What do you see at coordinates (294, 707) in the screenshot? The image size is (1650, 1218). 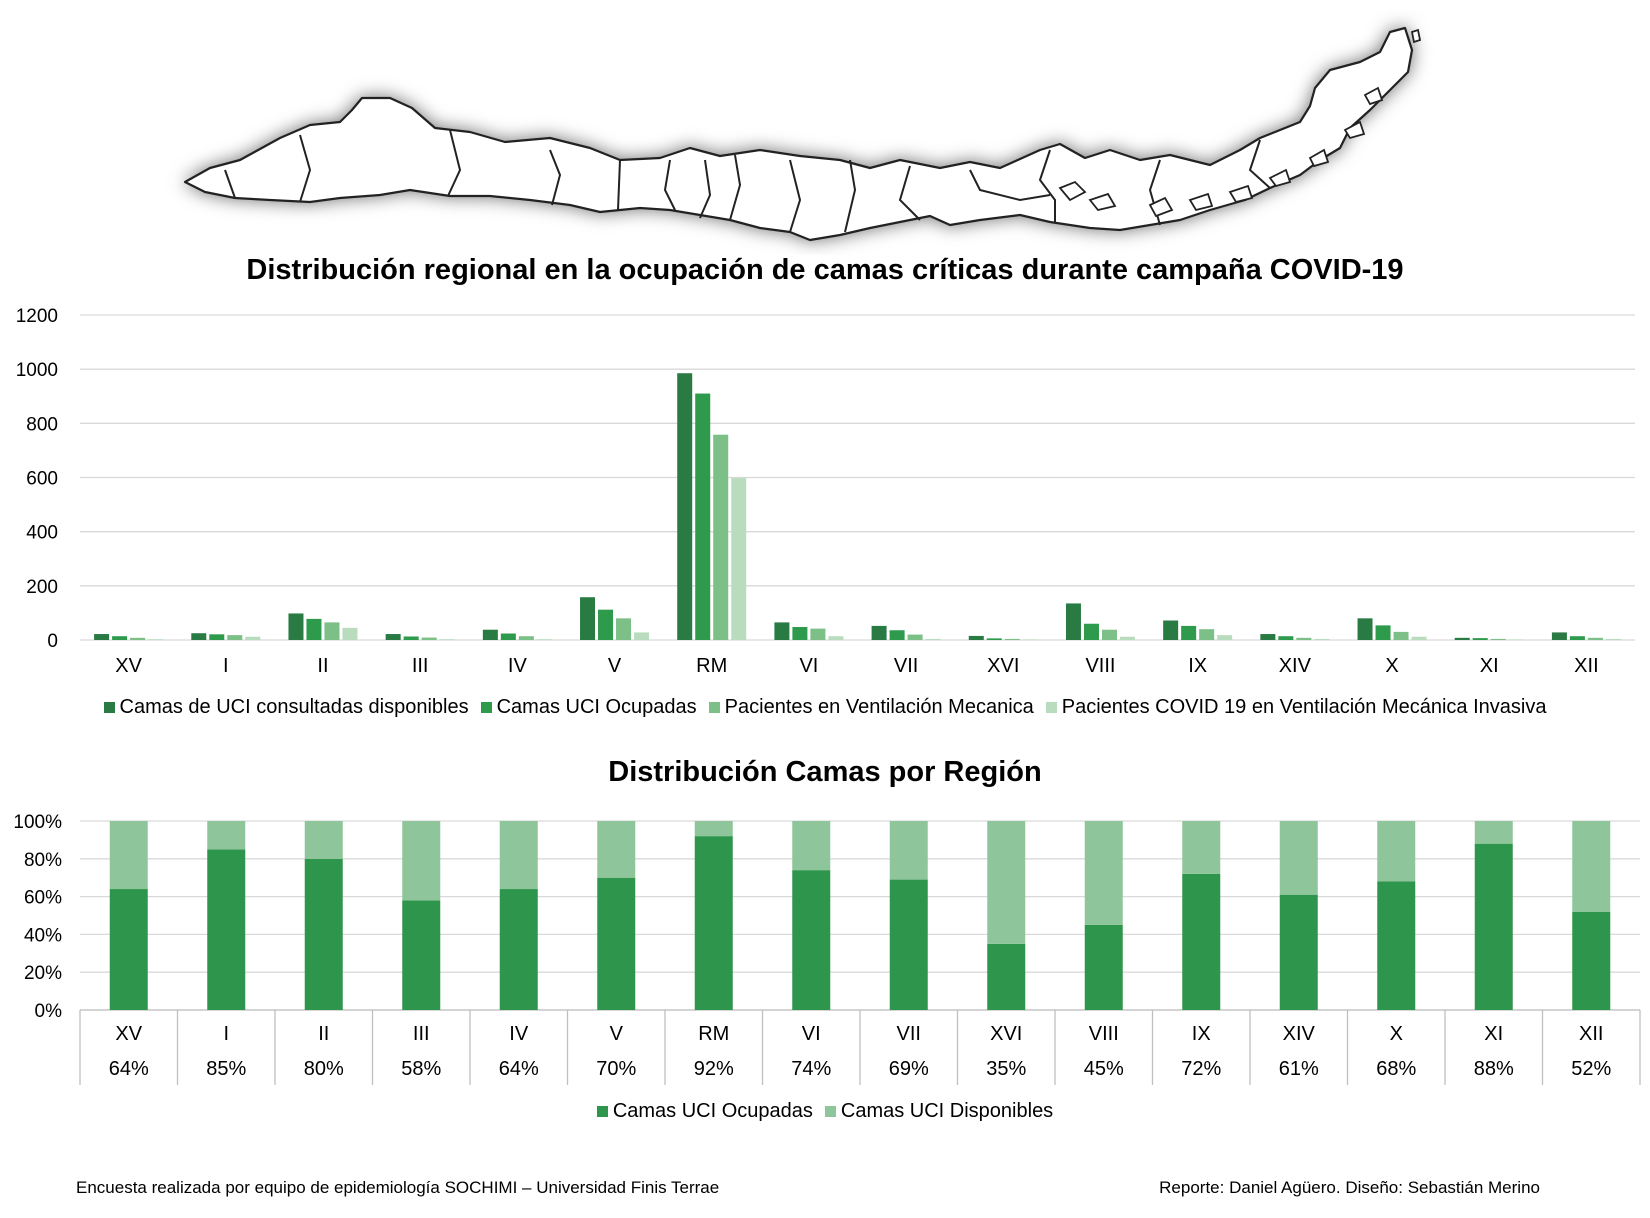 I see `chart1-legend-label: Camas de UCI consultadas disponibles` at bounding box center [294, 707].